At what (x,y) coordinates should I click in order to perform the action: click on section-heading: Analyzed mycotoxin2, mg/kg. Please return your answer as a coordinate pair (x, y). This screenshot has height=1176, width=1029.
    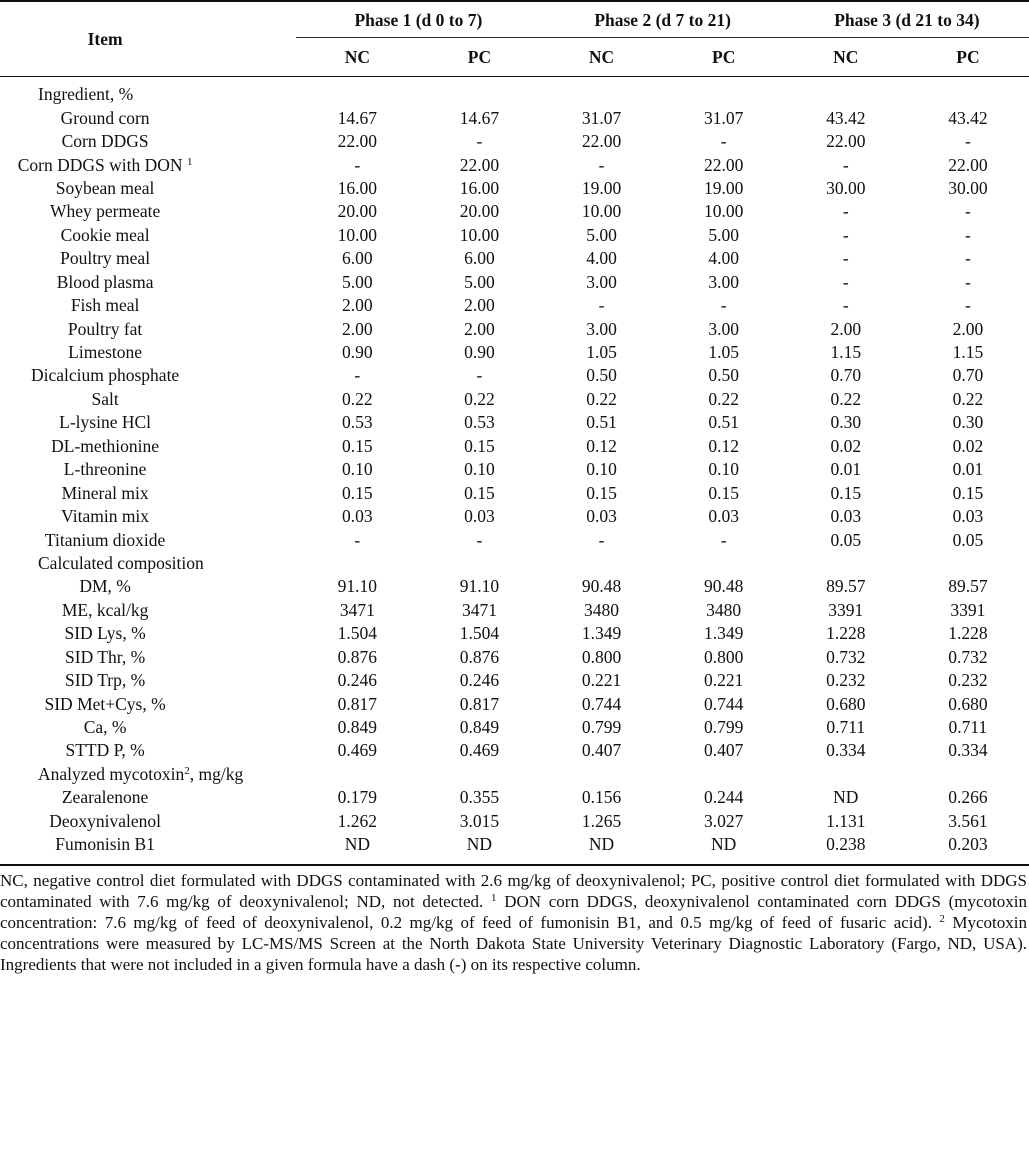
    Looking at the image, I should click on (514, 774).